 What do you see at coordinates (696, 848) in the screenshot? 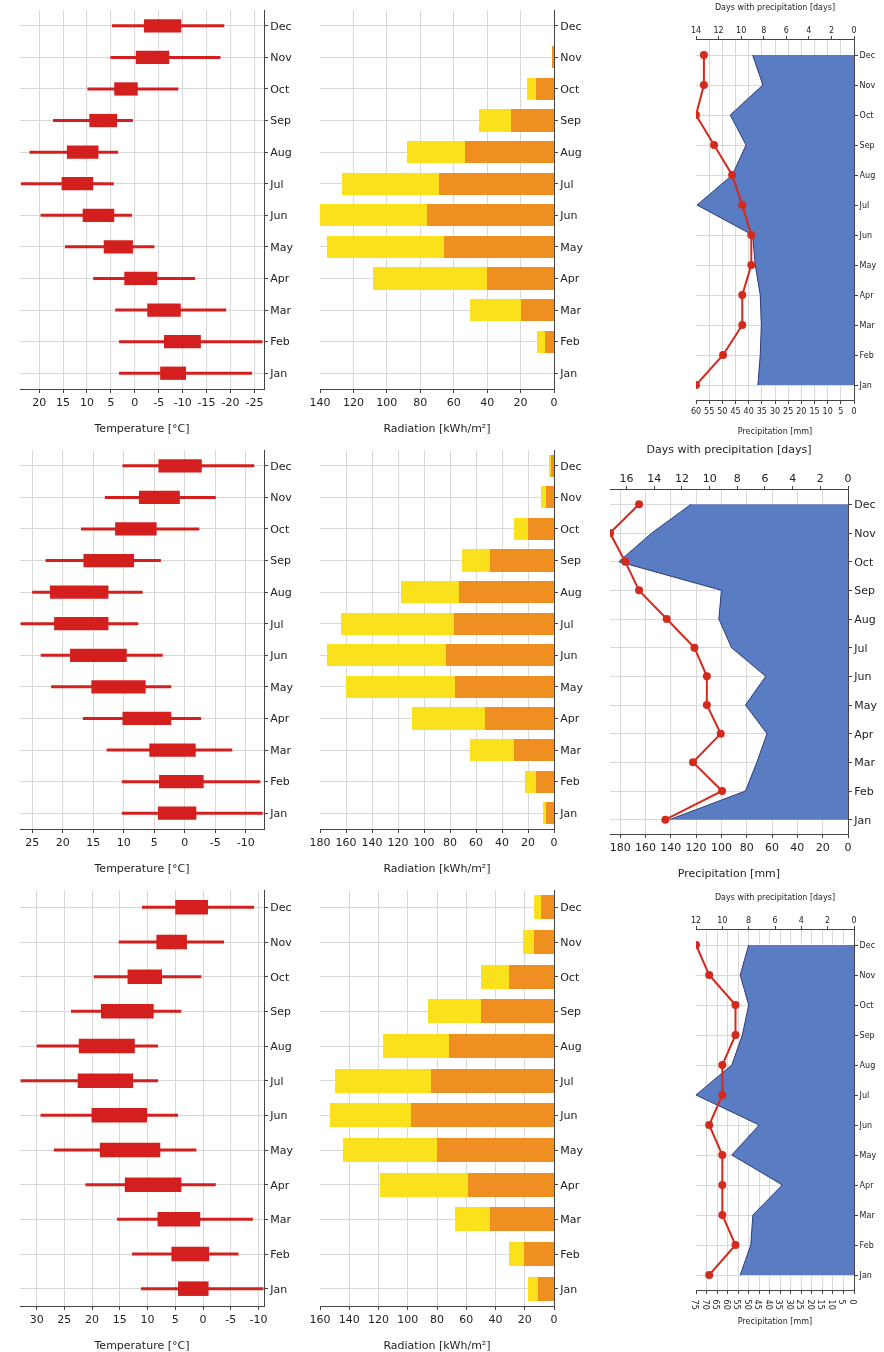
I see `x-tick-label: 120` at bounding box center [696, 848].